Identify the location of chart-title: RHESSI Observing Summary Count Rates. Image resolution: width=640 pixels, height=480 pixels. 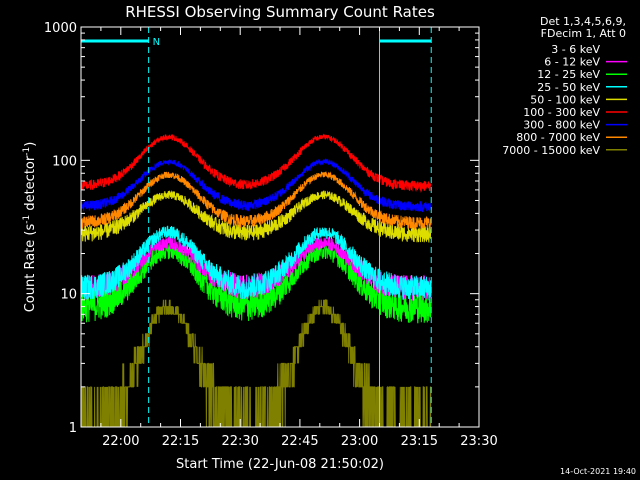
(280, 12).